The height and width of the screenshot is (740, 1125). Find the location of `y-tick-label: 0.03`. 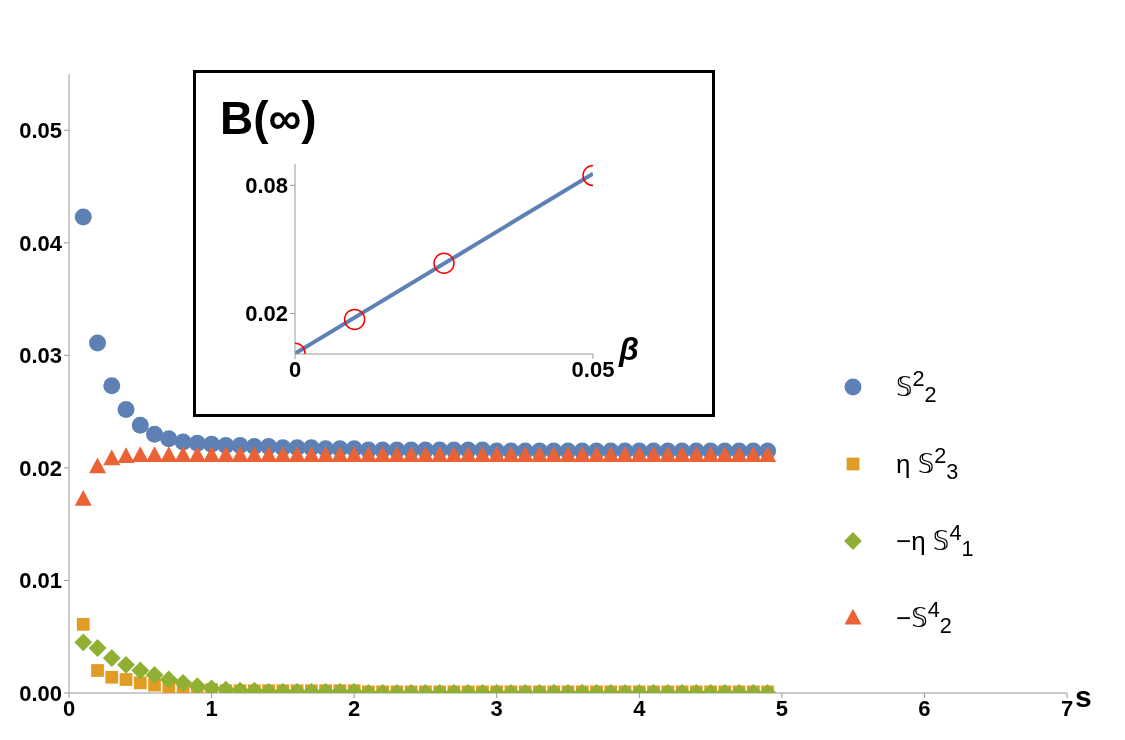

y-tick-label: 0.03 is located at coordinates (40, 356).